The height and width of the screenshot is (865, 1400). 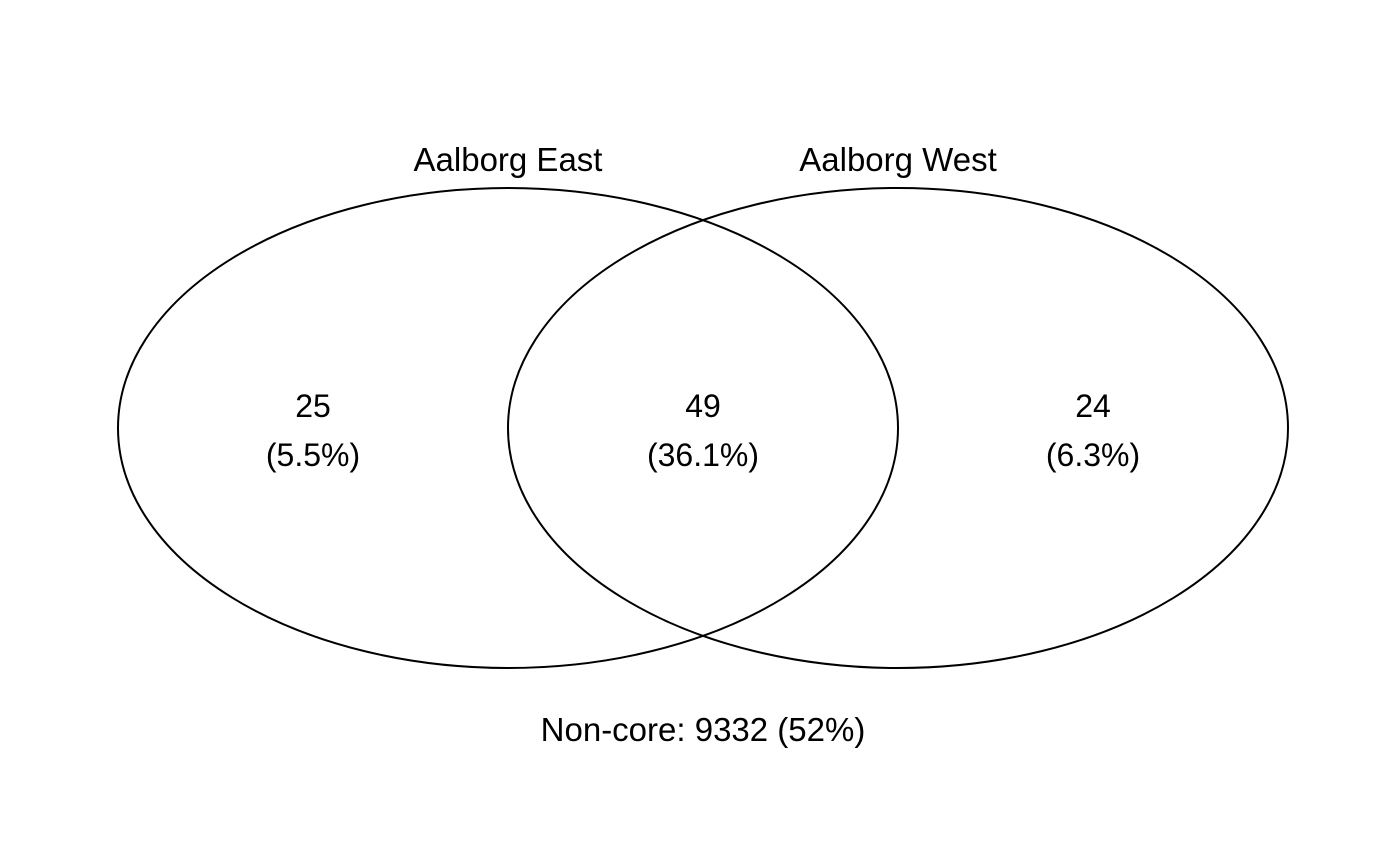 I want to click on region-west-only-count: 24, so click(x=1093, y=406).